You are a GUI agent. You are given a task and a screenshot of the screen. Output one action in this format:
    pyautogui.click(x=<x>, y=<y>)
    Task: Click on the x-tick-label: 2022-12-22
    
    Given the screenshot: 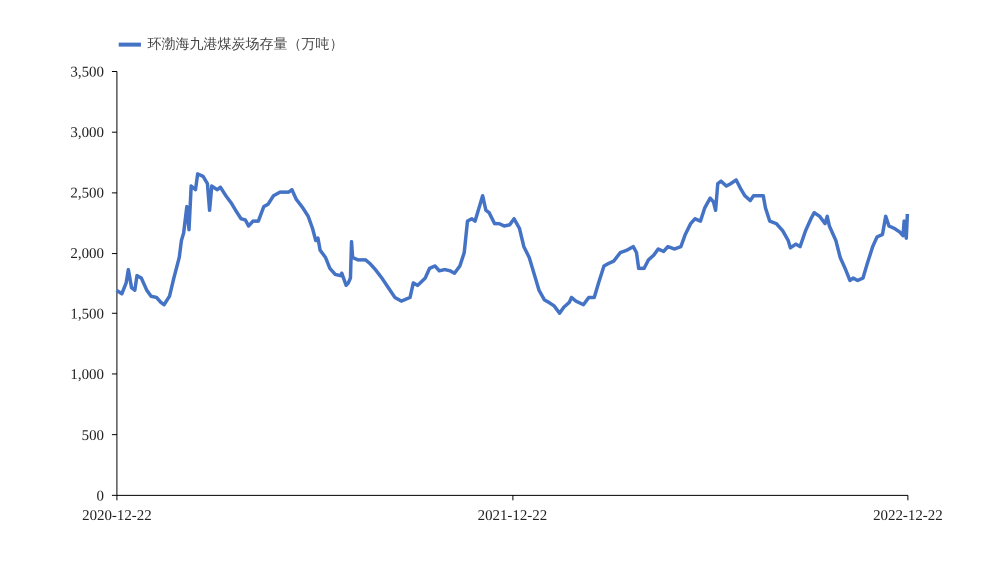 What is the action you would take?
    pyautogui.click(x=908, y=516)
    